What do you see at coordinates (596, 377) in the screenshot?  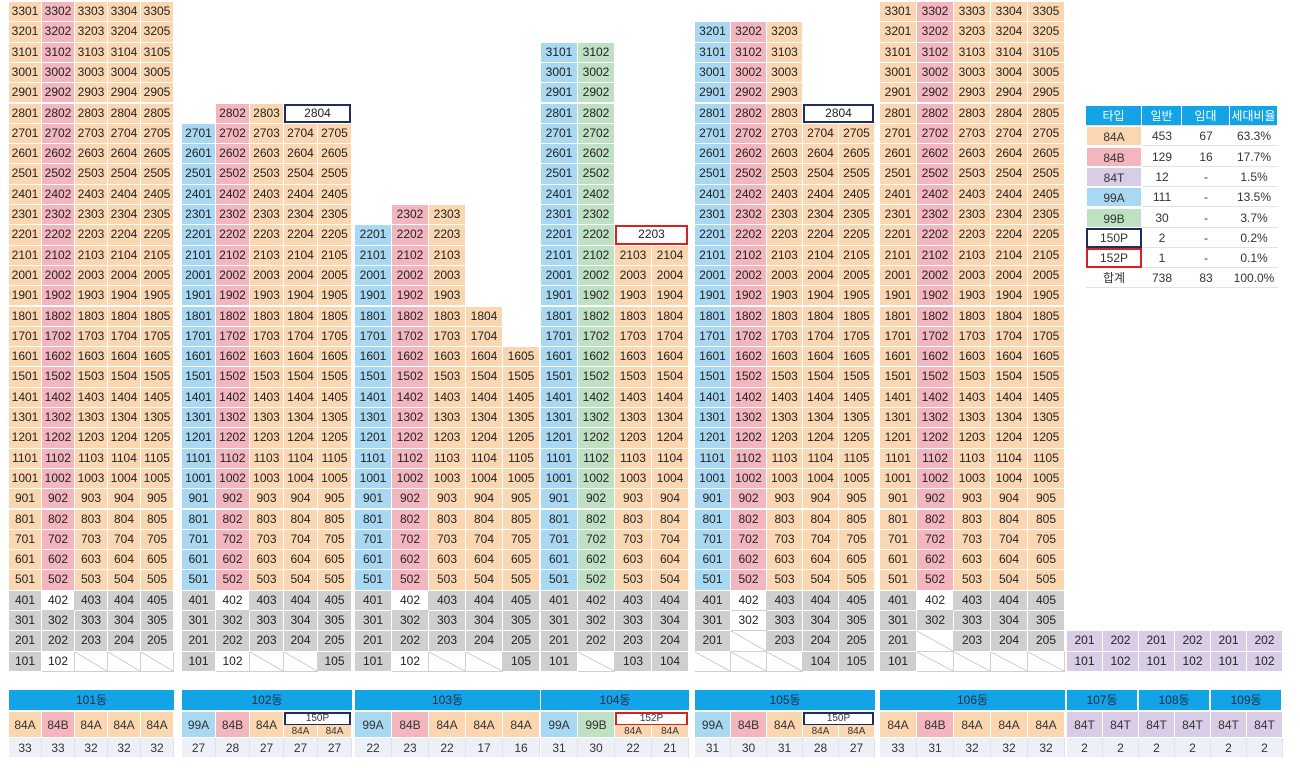 I see `unit-cell: 1502` at bounding box center [596, 377].